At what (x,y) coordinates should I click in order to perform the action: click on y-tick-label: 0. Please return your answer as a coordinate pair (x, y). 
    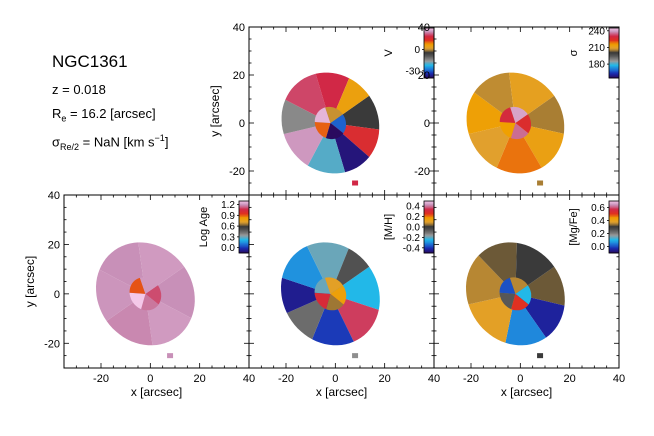
    Looking at the image, I should click on (242, 124).